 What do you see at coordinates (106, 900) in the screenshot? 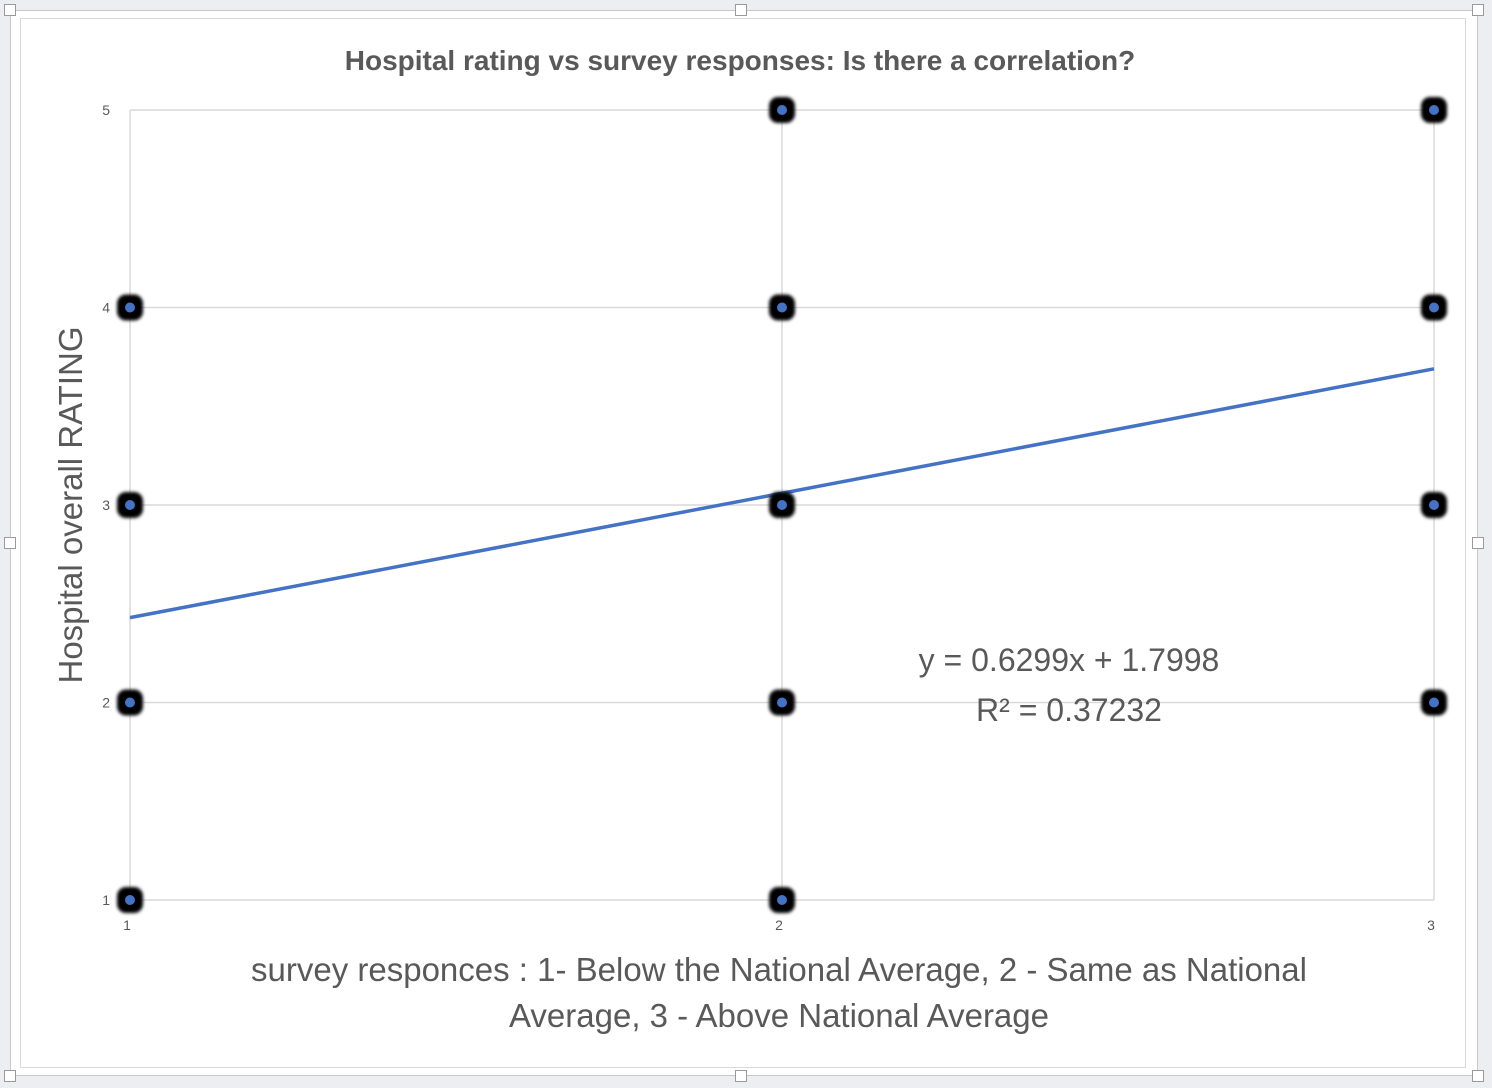
I see `y-tick-label-1: 1` at bounding box center [106, 900].